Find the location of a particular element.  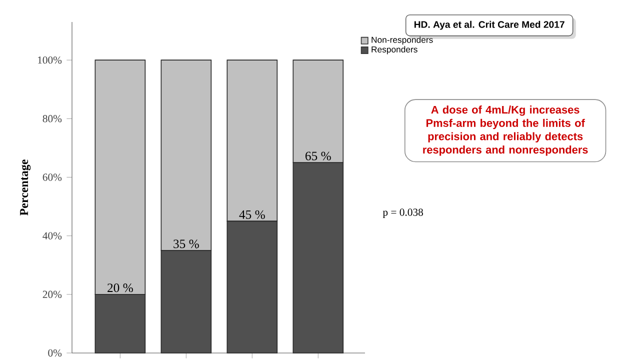

y-tick-label: 80% is located at coordinates (52, 118).